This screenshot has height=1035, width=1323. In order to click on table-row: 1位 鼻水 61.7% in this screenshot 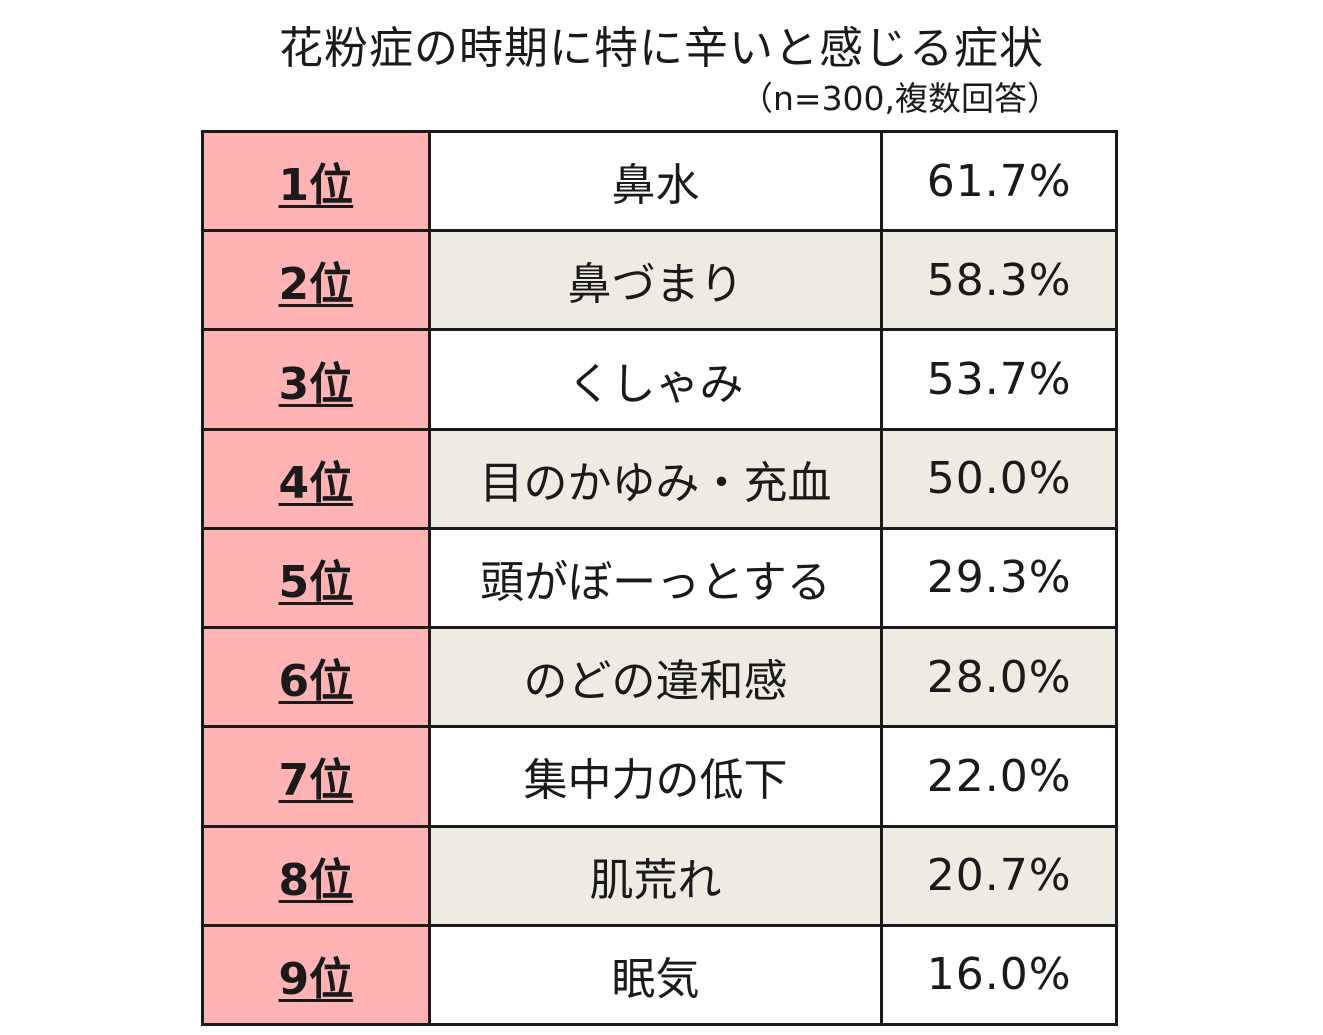, I will do `click(659, 181)`.